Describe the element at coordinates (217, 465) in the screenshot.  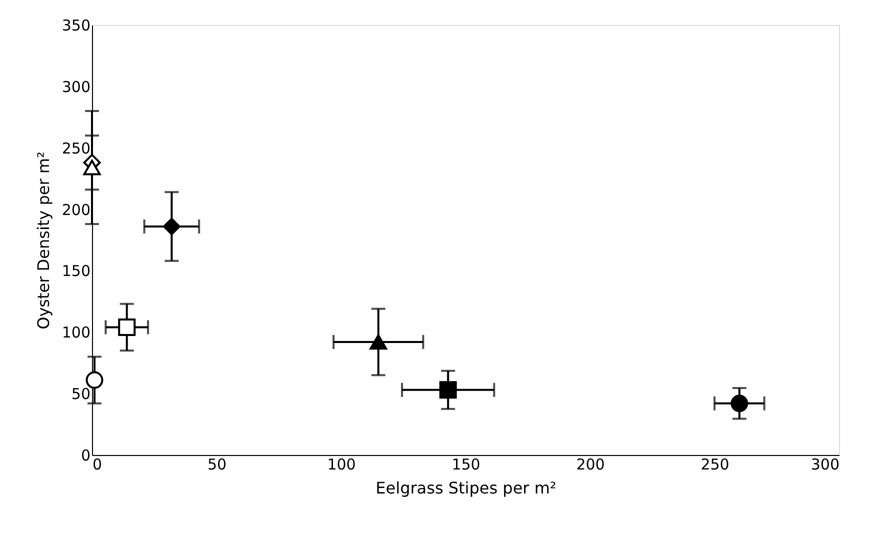
I see `x-tick-label: 50` at that location.